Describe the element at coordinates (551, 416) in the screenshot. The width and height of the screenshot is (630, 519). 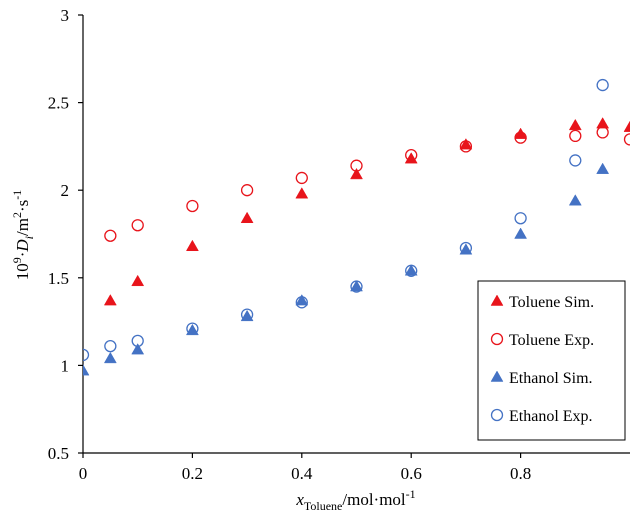
I see `legend-label-ethanol-exp: Ethanol Exp.` at that location.